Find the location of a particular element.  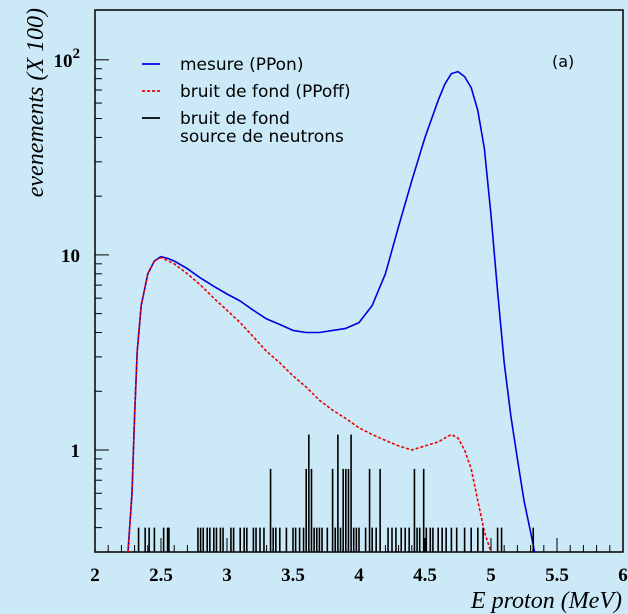

y-tick-label: 1 is located at coordinates (76, 451).